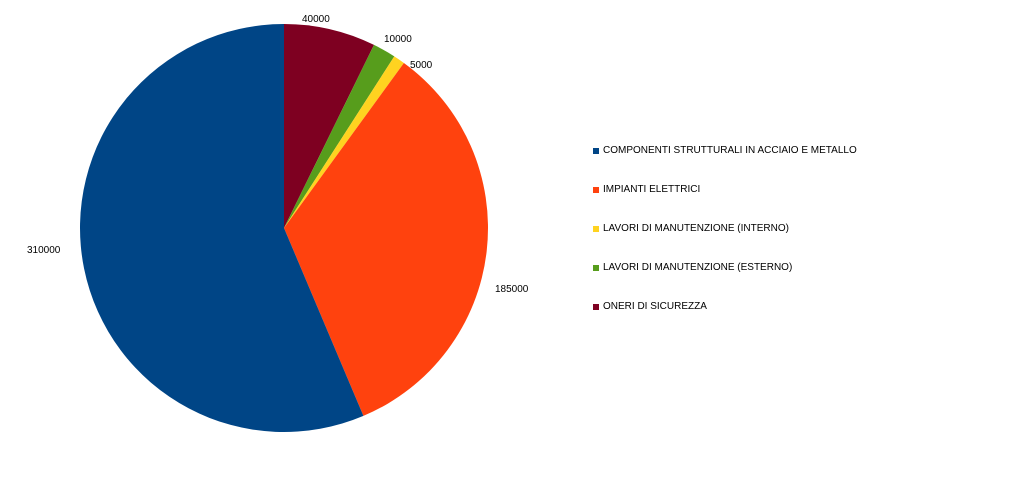 The height and width of the screenshot is (482, 1024). I want to click on legend-label: LAVORI DI MANUTENZIONE (ESTERNO), so click(698, 267).